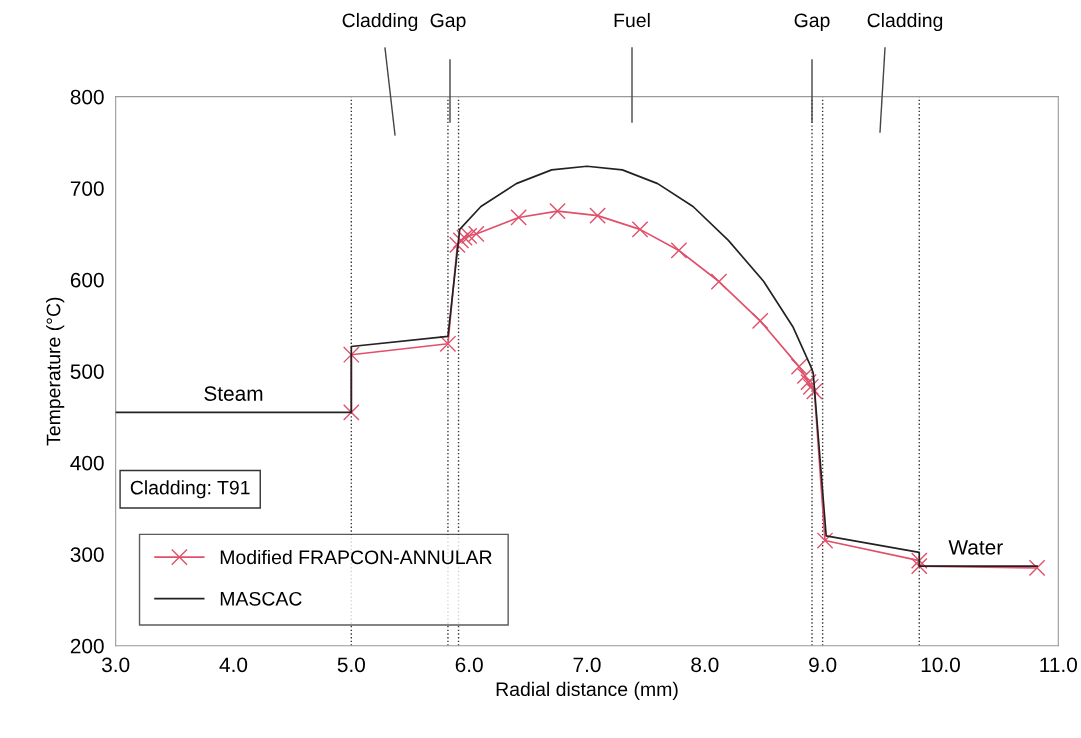 The width and height of the screenshot is (1081, 738). I want to click on x-tick-label: 4.0, so click(233, 665).